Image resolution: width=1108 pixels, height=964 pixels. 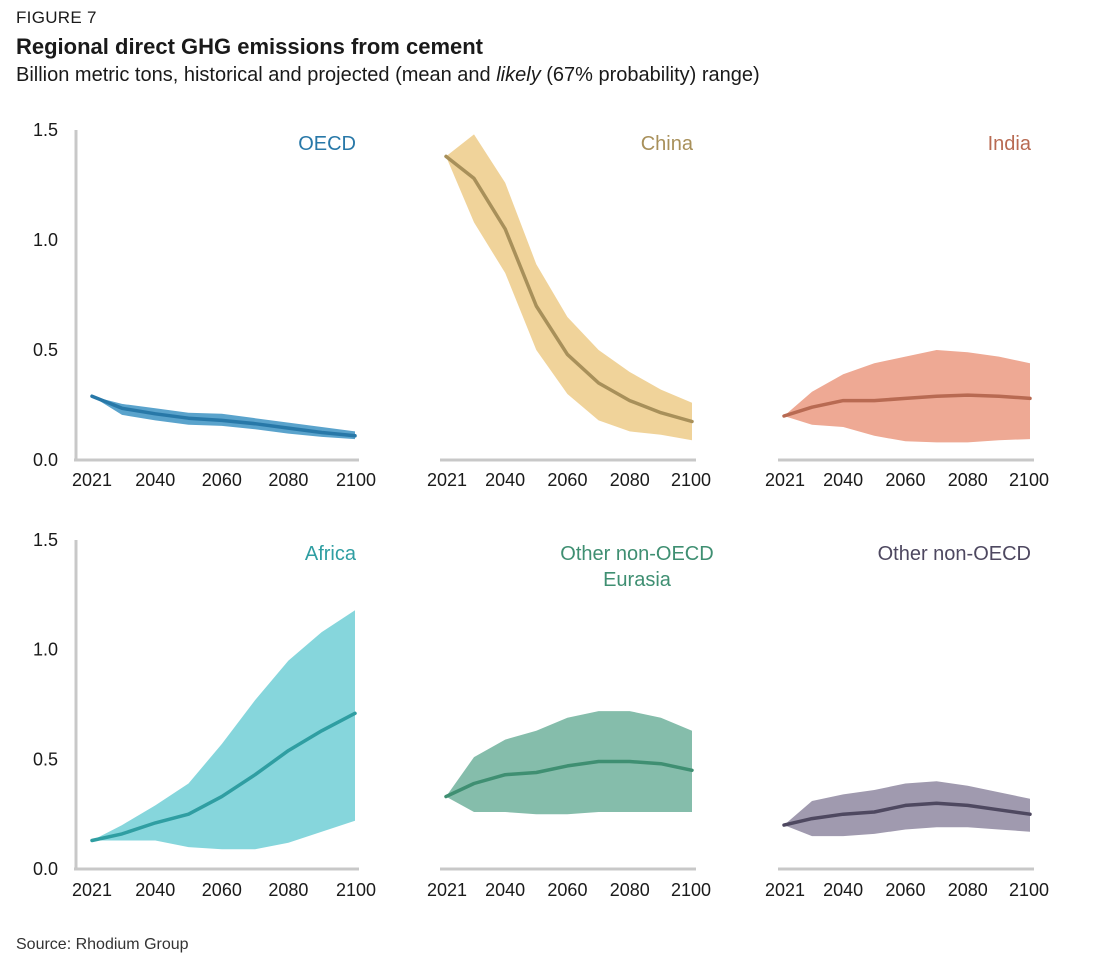 I want to click on panel-other-non-oecd: 2021 2040 2060 2080 2100 Other non-OECD, so click(x=907, y=721).